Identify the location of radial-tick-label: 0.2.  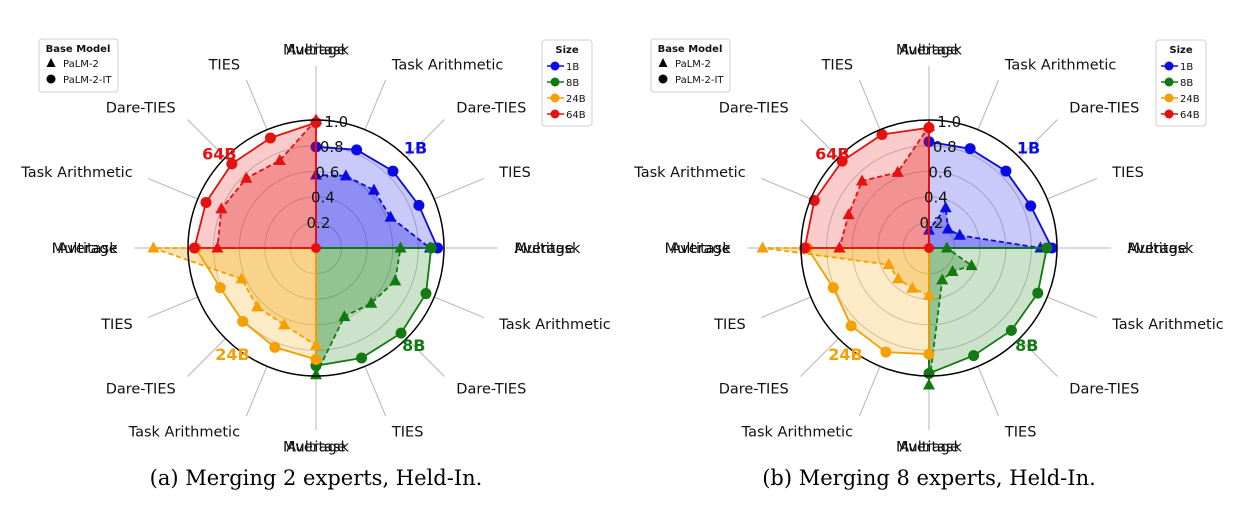
(319, 223).